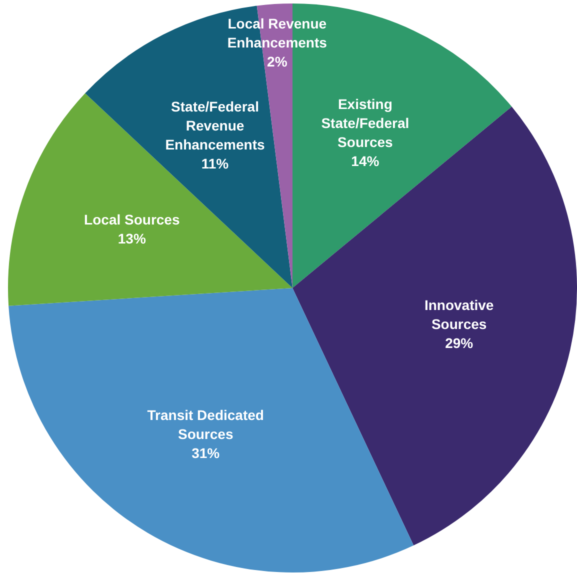  I want to click on slice-label: Transit Dedicated Sources, so click(205, 424).